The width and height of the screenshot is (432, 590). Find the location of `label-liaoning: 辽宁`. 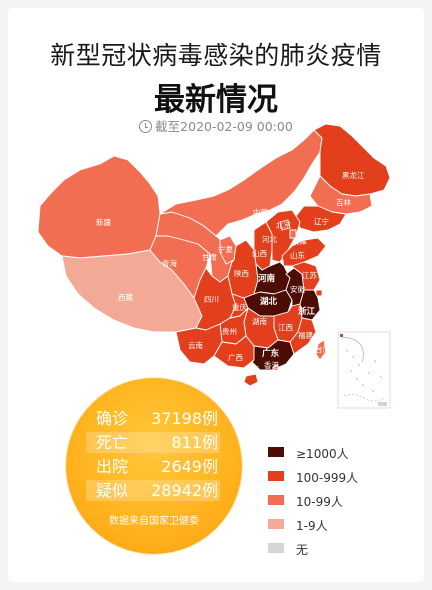

label-liaoning: 辽宁 is located at coordinates (321, 221).